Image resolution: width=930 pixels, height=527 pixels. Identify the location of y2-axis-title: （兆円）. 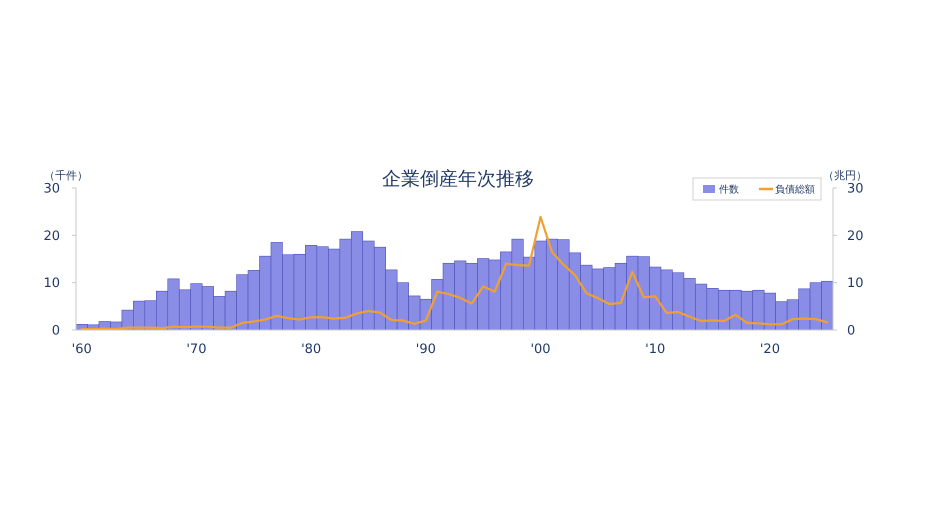
(845, 175).